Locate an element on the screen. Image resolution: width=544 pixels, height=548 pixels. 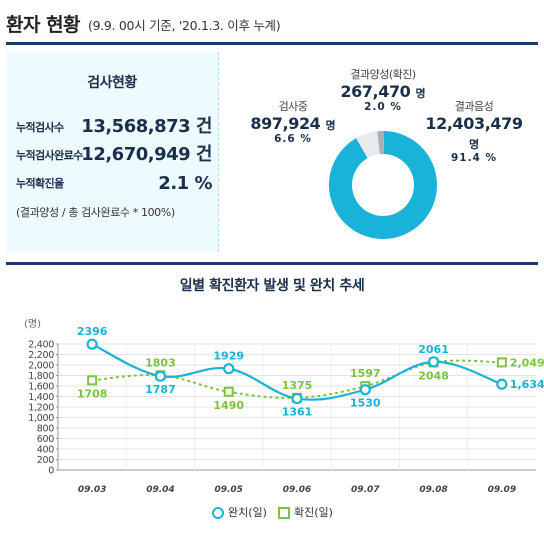
confirmed-data-label: 1375 is located at coordinates (297, 385).